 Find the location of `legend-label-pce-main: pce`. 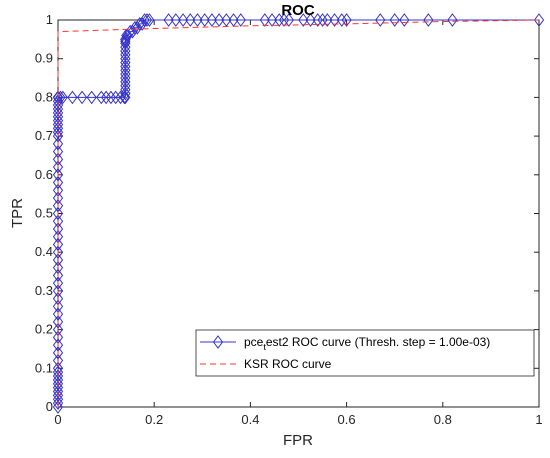

legend-label-pce-main: pce is located at coordinates (254, 342).